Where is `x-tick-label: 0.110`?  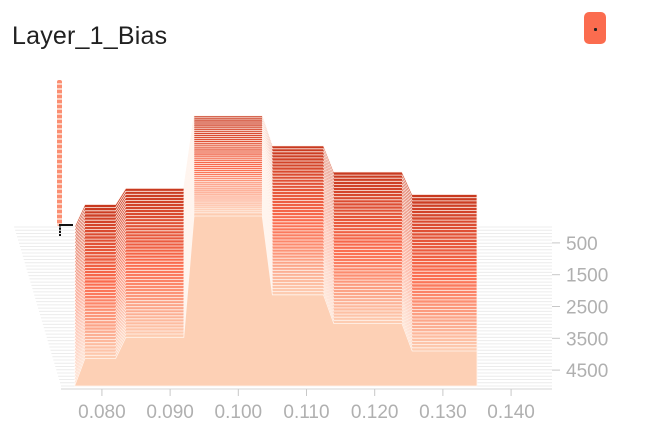
x-tick-label: 0.110 is located at coordinates (306, 412).